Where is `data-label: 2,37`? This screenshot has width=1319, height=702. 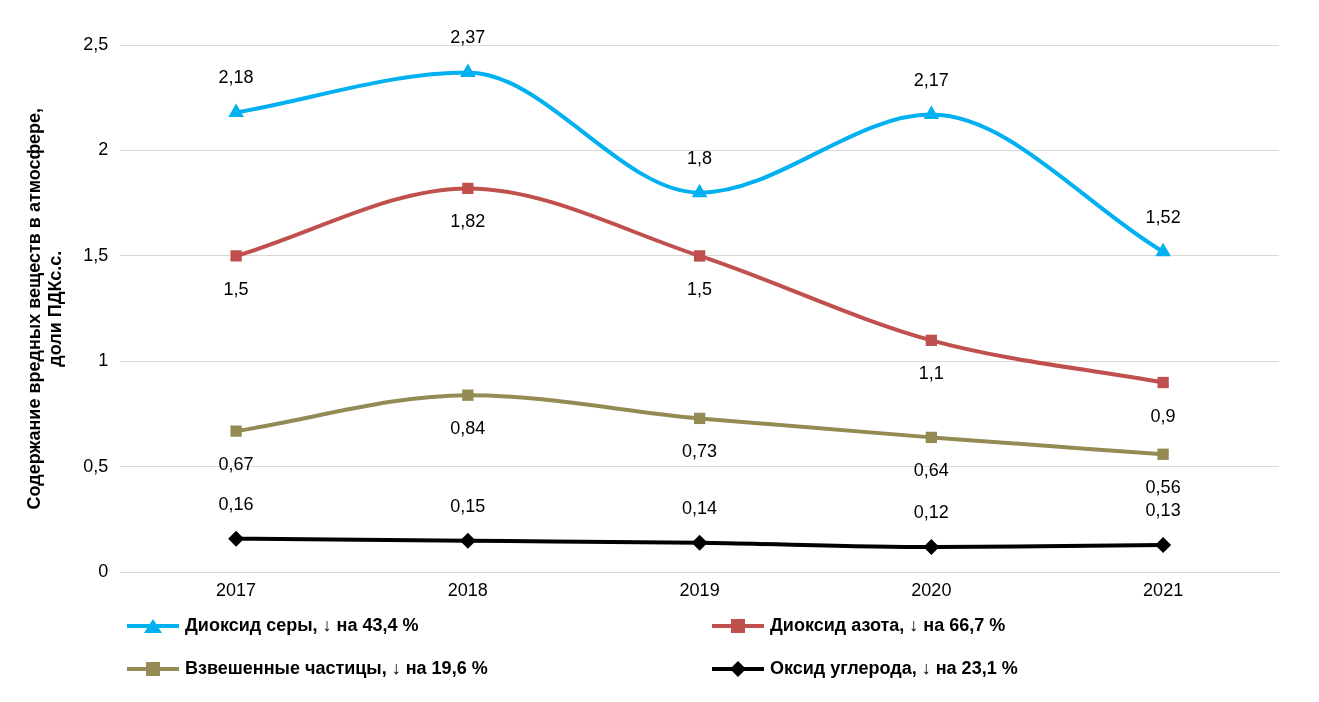
data-label: 2,37 is located at coordinates (468, 37).